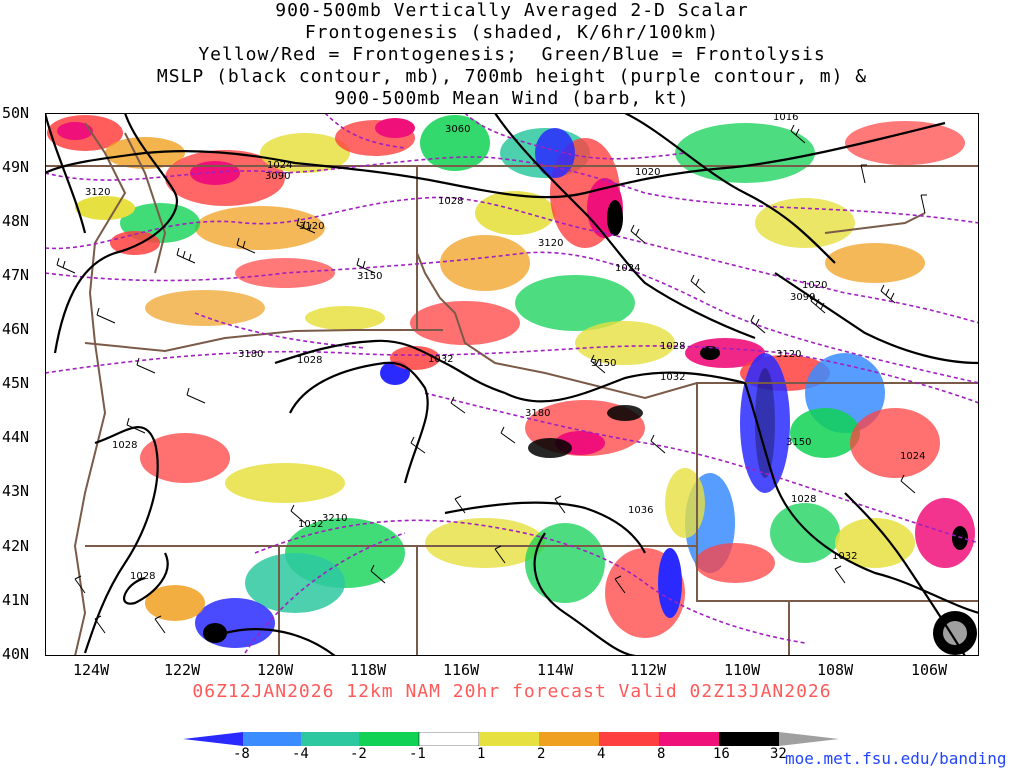  What do you see at coordinates (16, 383) in the screenshot?
I see `lat-label-45n: 45N` at bounding box center [16, 383].